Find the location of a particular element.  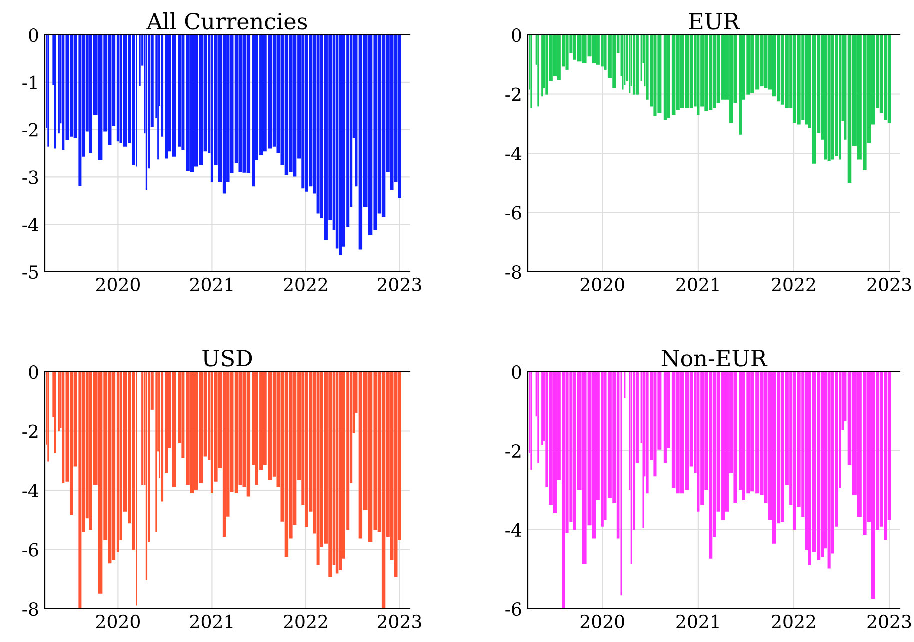

y-tick-label: -3 is located at coordinates (30, 177).